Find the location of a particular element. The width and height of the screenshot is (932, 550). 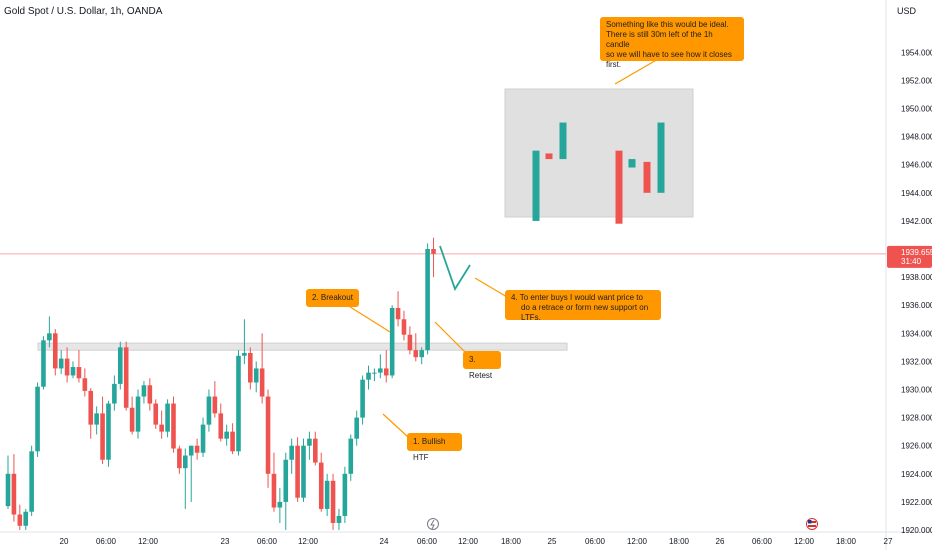

callout-retest: 3. Retest is located at coordinates (482, 365).